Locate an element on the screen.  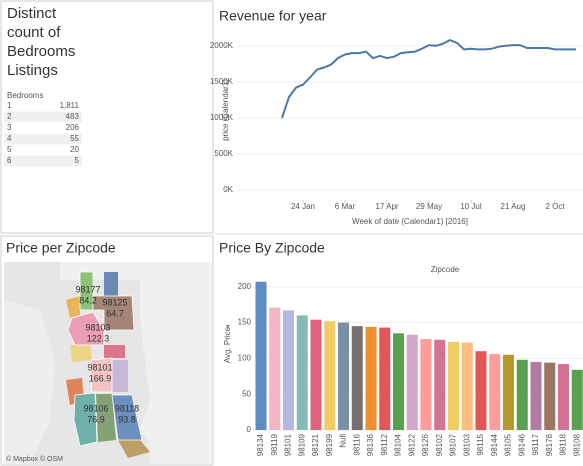
x-tick-label: 98119 is located at coordinates (274, 444).